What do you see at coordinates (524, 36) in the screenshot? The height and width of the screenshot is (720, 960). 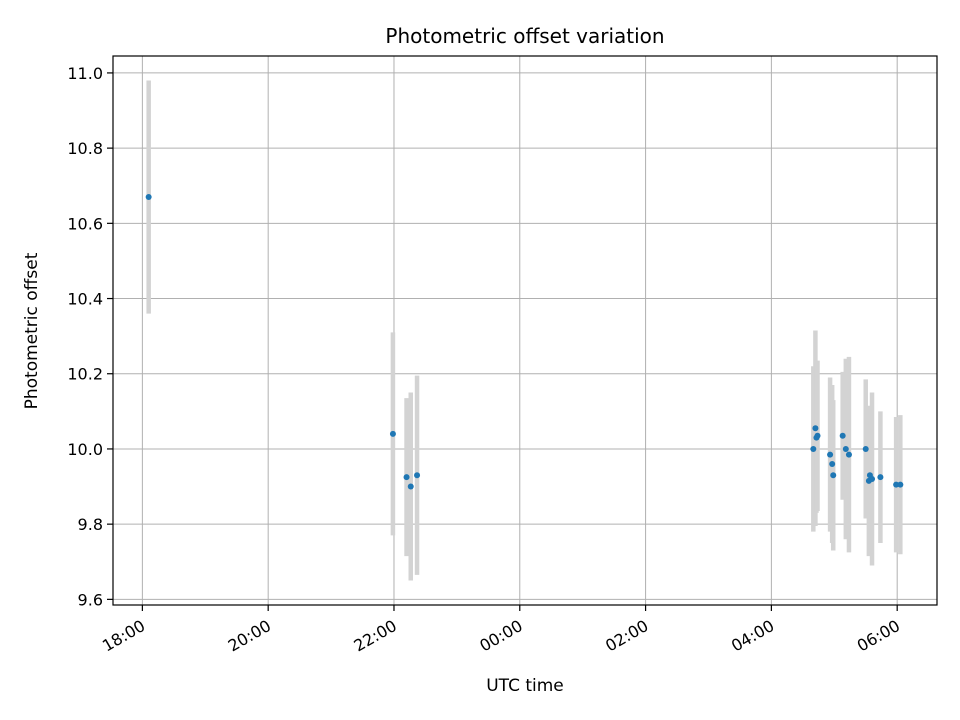 I see `chart-title: Photometric offset variation` at bounding box center [524, 36].